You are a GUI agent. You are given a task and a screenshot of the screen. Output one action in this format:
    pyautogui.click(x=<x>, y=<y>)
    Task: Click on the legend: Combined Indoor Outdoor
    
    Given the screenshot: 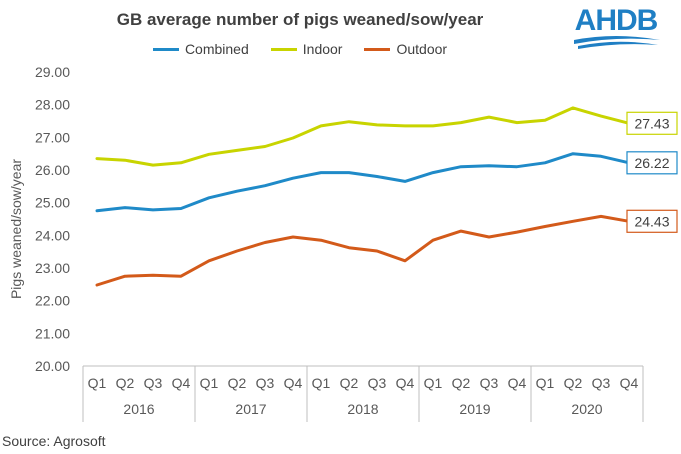 What is the action you would take?
    pyautogui.click(x=300, y=49)
    